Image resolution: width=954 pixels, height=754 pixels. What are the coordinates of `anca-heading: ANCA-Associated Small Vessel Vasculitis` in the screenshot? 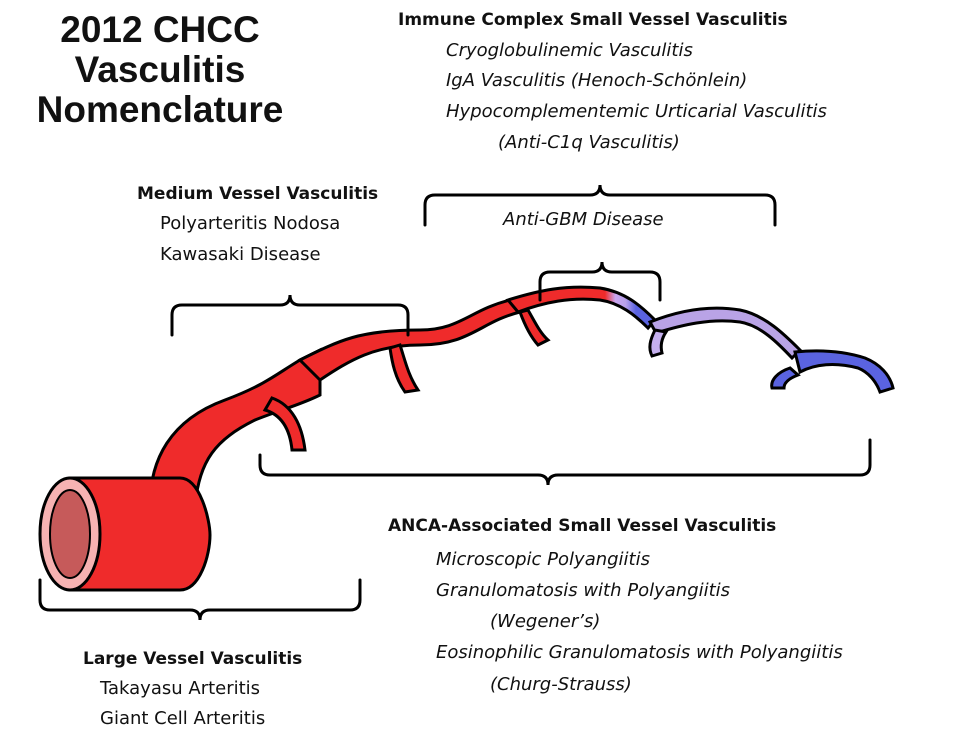 It's located at (582, 526).